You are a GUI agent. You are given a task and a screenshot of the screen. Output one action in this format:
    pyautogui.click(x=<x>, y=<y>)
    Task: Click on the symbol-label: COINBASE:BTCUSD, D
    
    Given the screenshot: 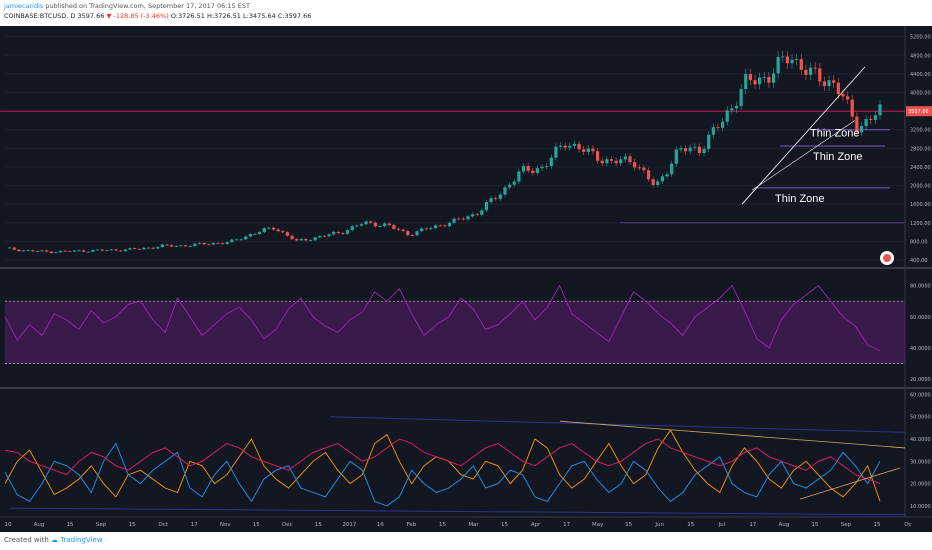 What is the action you would take?
    pyautogui.click(x=40, y=16)
    